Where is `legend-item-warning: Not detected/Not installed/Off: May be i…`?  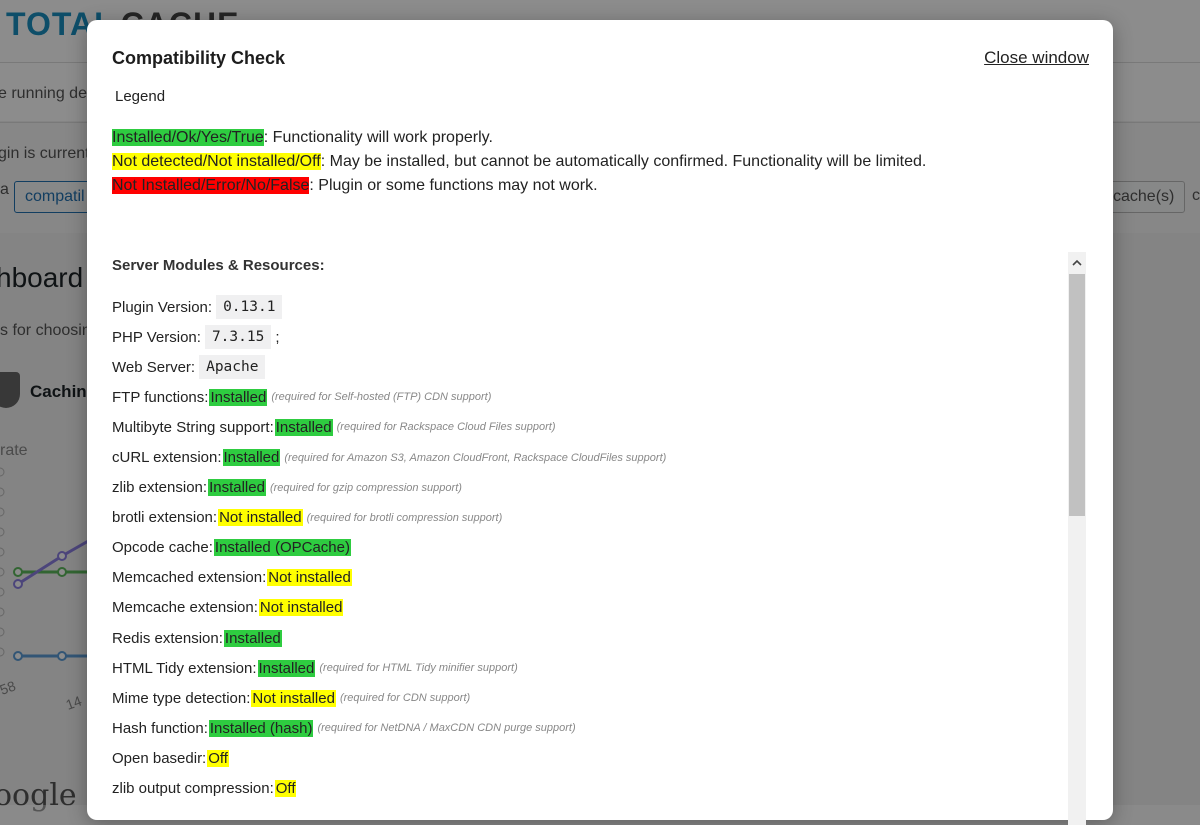
legend-item-warning: Not detected/Not installed/Off: May be i… is located at coordinates (519, 162).